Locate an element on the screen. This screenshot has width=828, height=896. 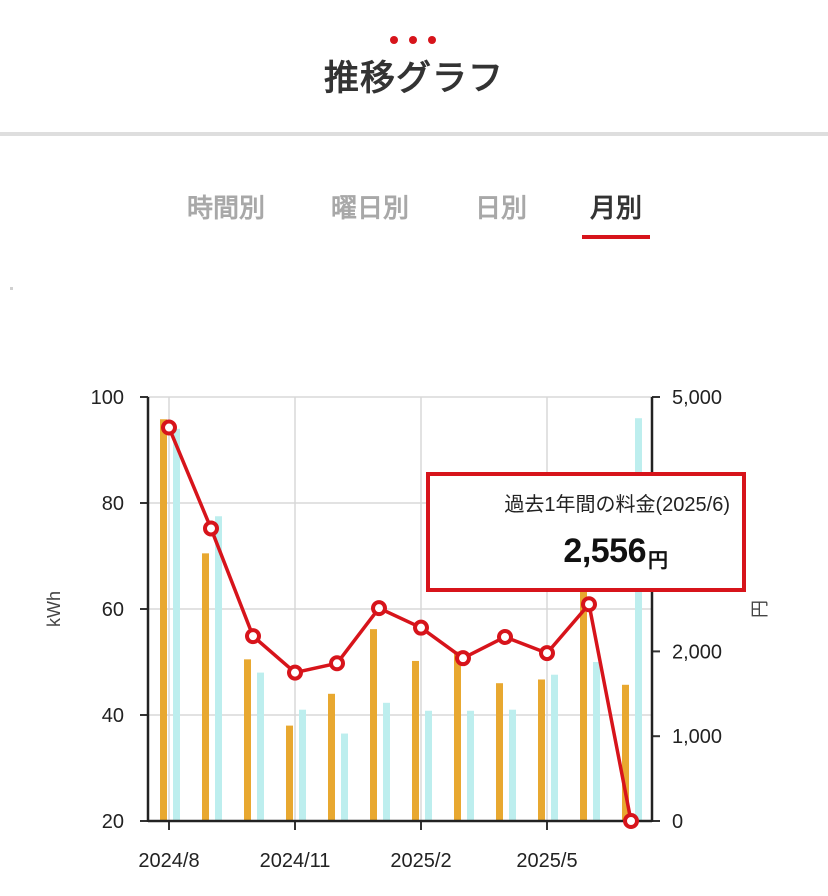
y-tick-label: 40 is located at coordinates (113, 716).